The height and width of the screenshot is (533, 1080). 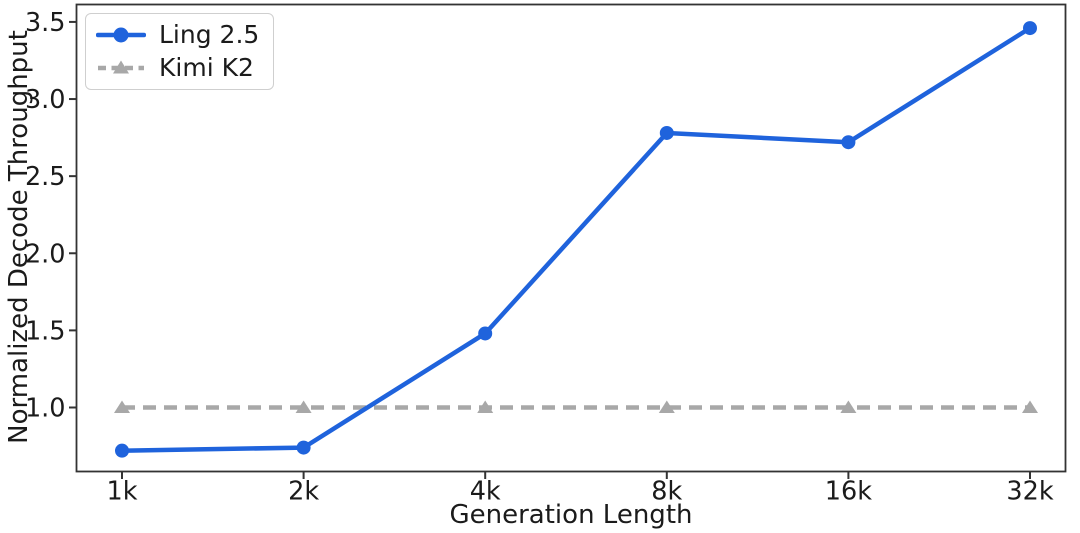 What do you see at coordinates (1029, 492) in the screenshot?
I see `x-tick-label: 32k` at bounding box center [1029, 492].